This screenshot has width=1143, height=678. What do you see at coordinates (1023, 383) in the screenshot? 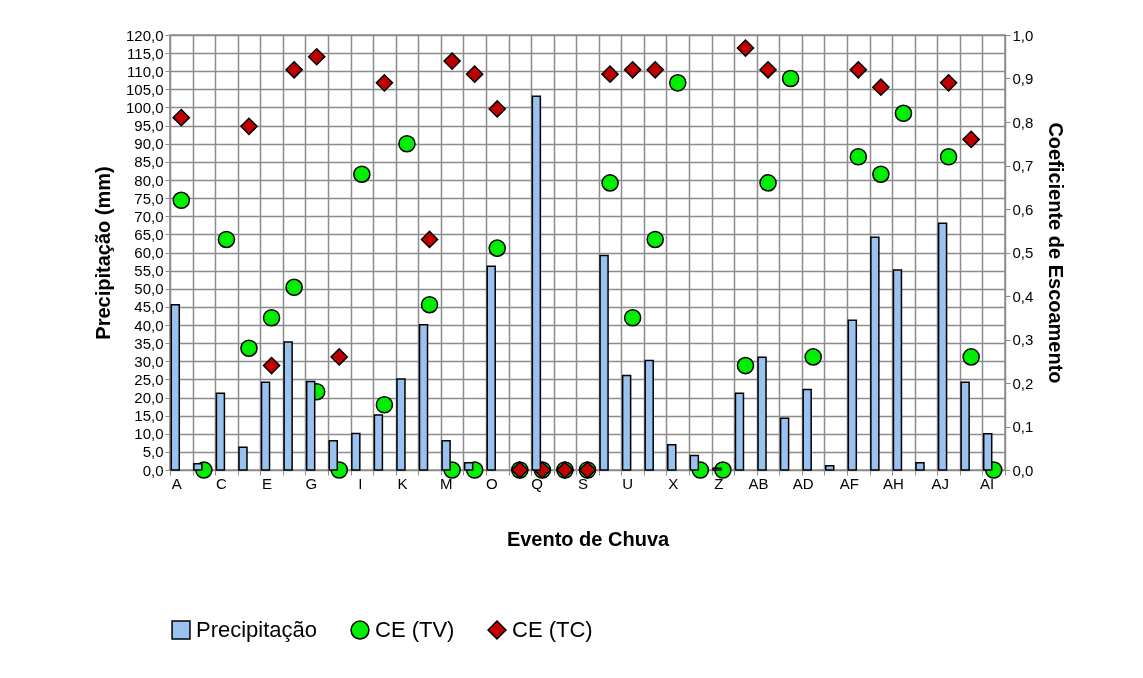
I see `y2-tick-label: 0,2` at bounding box center [1023, 383].